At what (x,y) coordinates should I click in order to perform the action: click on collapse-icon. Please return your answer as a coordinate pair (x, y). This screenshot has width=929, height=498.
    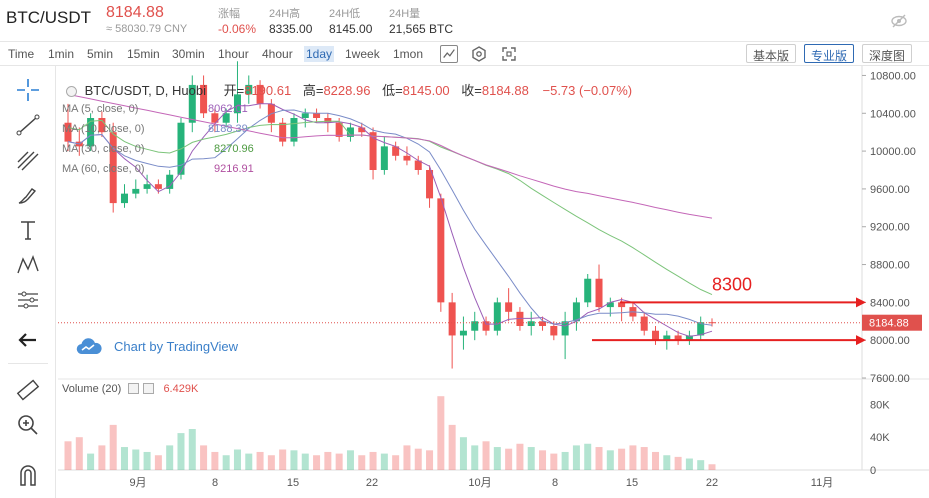
    Looking at the image, I should click on (71, 91).